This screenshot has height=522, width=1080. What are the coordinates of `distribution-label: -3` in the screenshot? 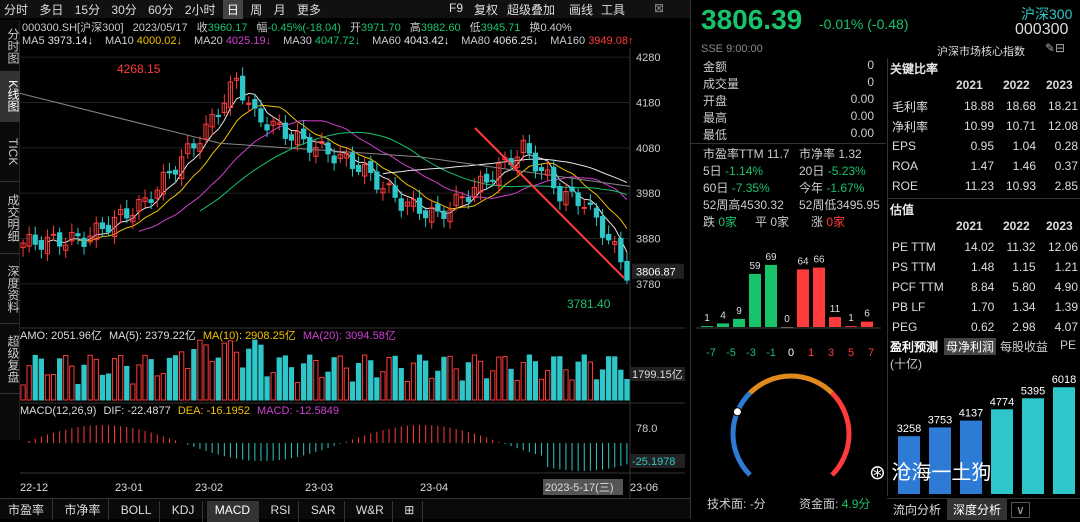 It's located at (751, 353).